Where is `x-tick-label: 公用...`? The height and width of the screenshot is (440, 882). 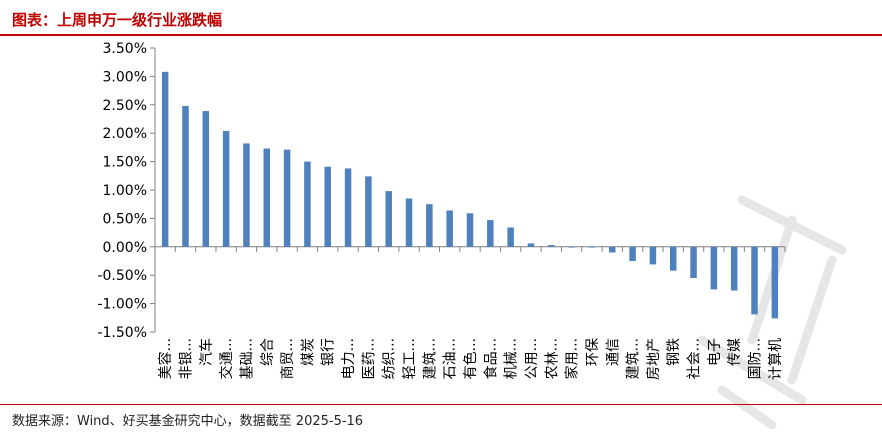 x-tick-label: 公用... is located at coordinates (532, 358).